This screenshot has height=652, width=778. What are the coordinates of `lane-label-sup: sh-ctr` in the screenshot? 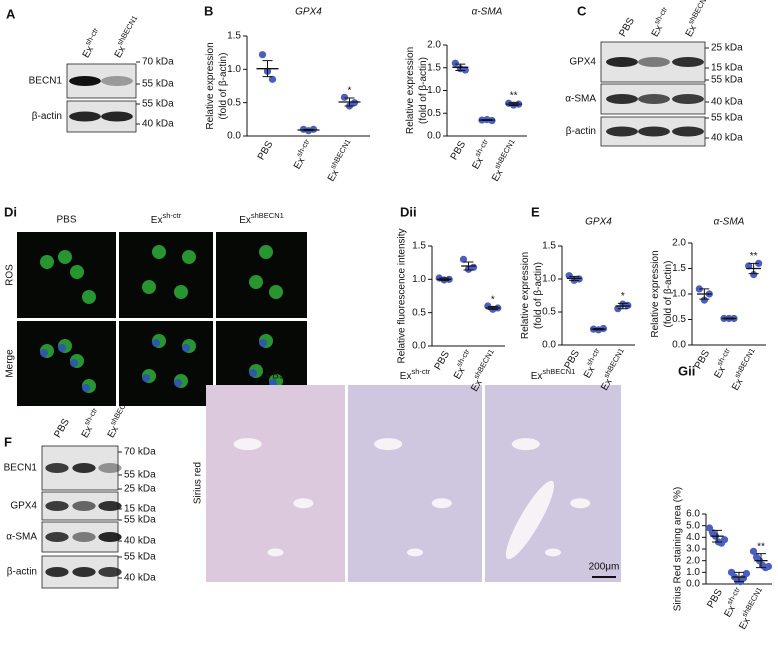 It's located at (90, 416).